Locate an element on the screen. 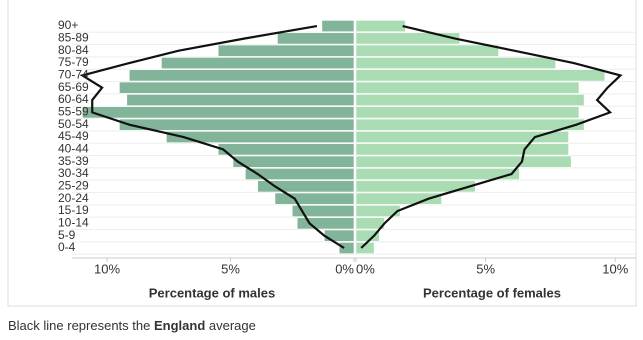  y-tick-label: 10-14 is located at coordinates (73, 223).